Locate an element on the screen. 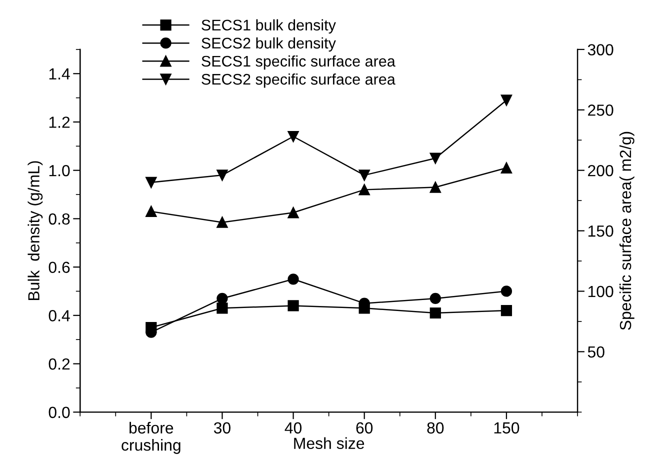  y2-tick-label: 100 is located at coordinates (601, 292).